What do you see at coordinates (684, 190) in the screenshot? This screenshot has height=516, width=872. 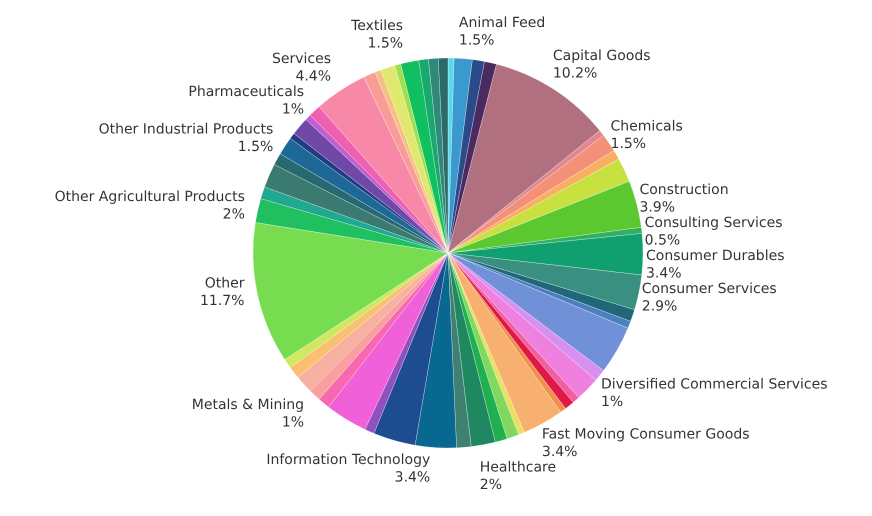 I see `slice-label: Construction` at bounding box center [684, 190].